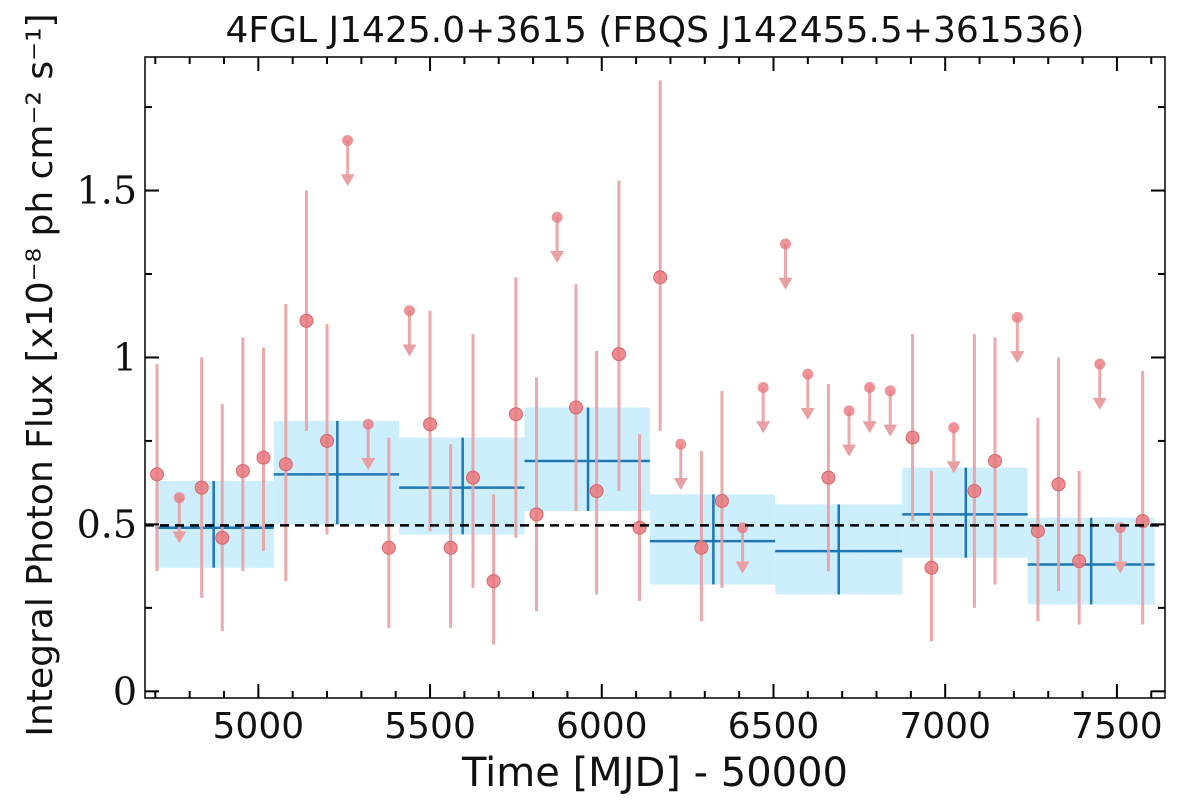 This screenshot has height=800, width=1200. Describe the element at coordinates (107, 524) in the screenshot. I see `y-tick-label-1: 0.5` at that location.